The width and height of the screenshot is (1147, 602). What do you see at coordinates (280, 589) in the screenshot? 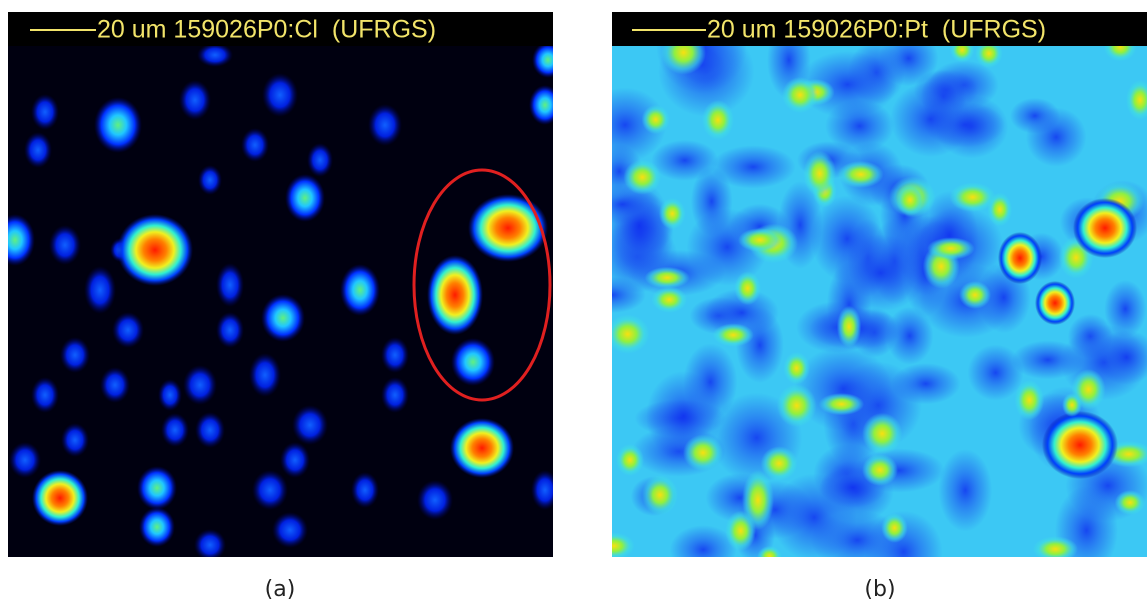
I see `panel-caption: (a)` at bounding box center [280, 589].